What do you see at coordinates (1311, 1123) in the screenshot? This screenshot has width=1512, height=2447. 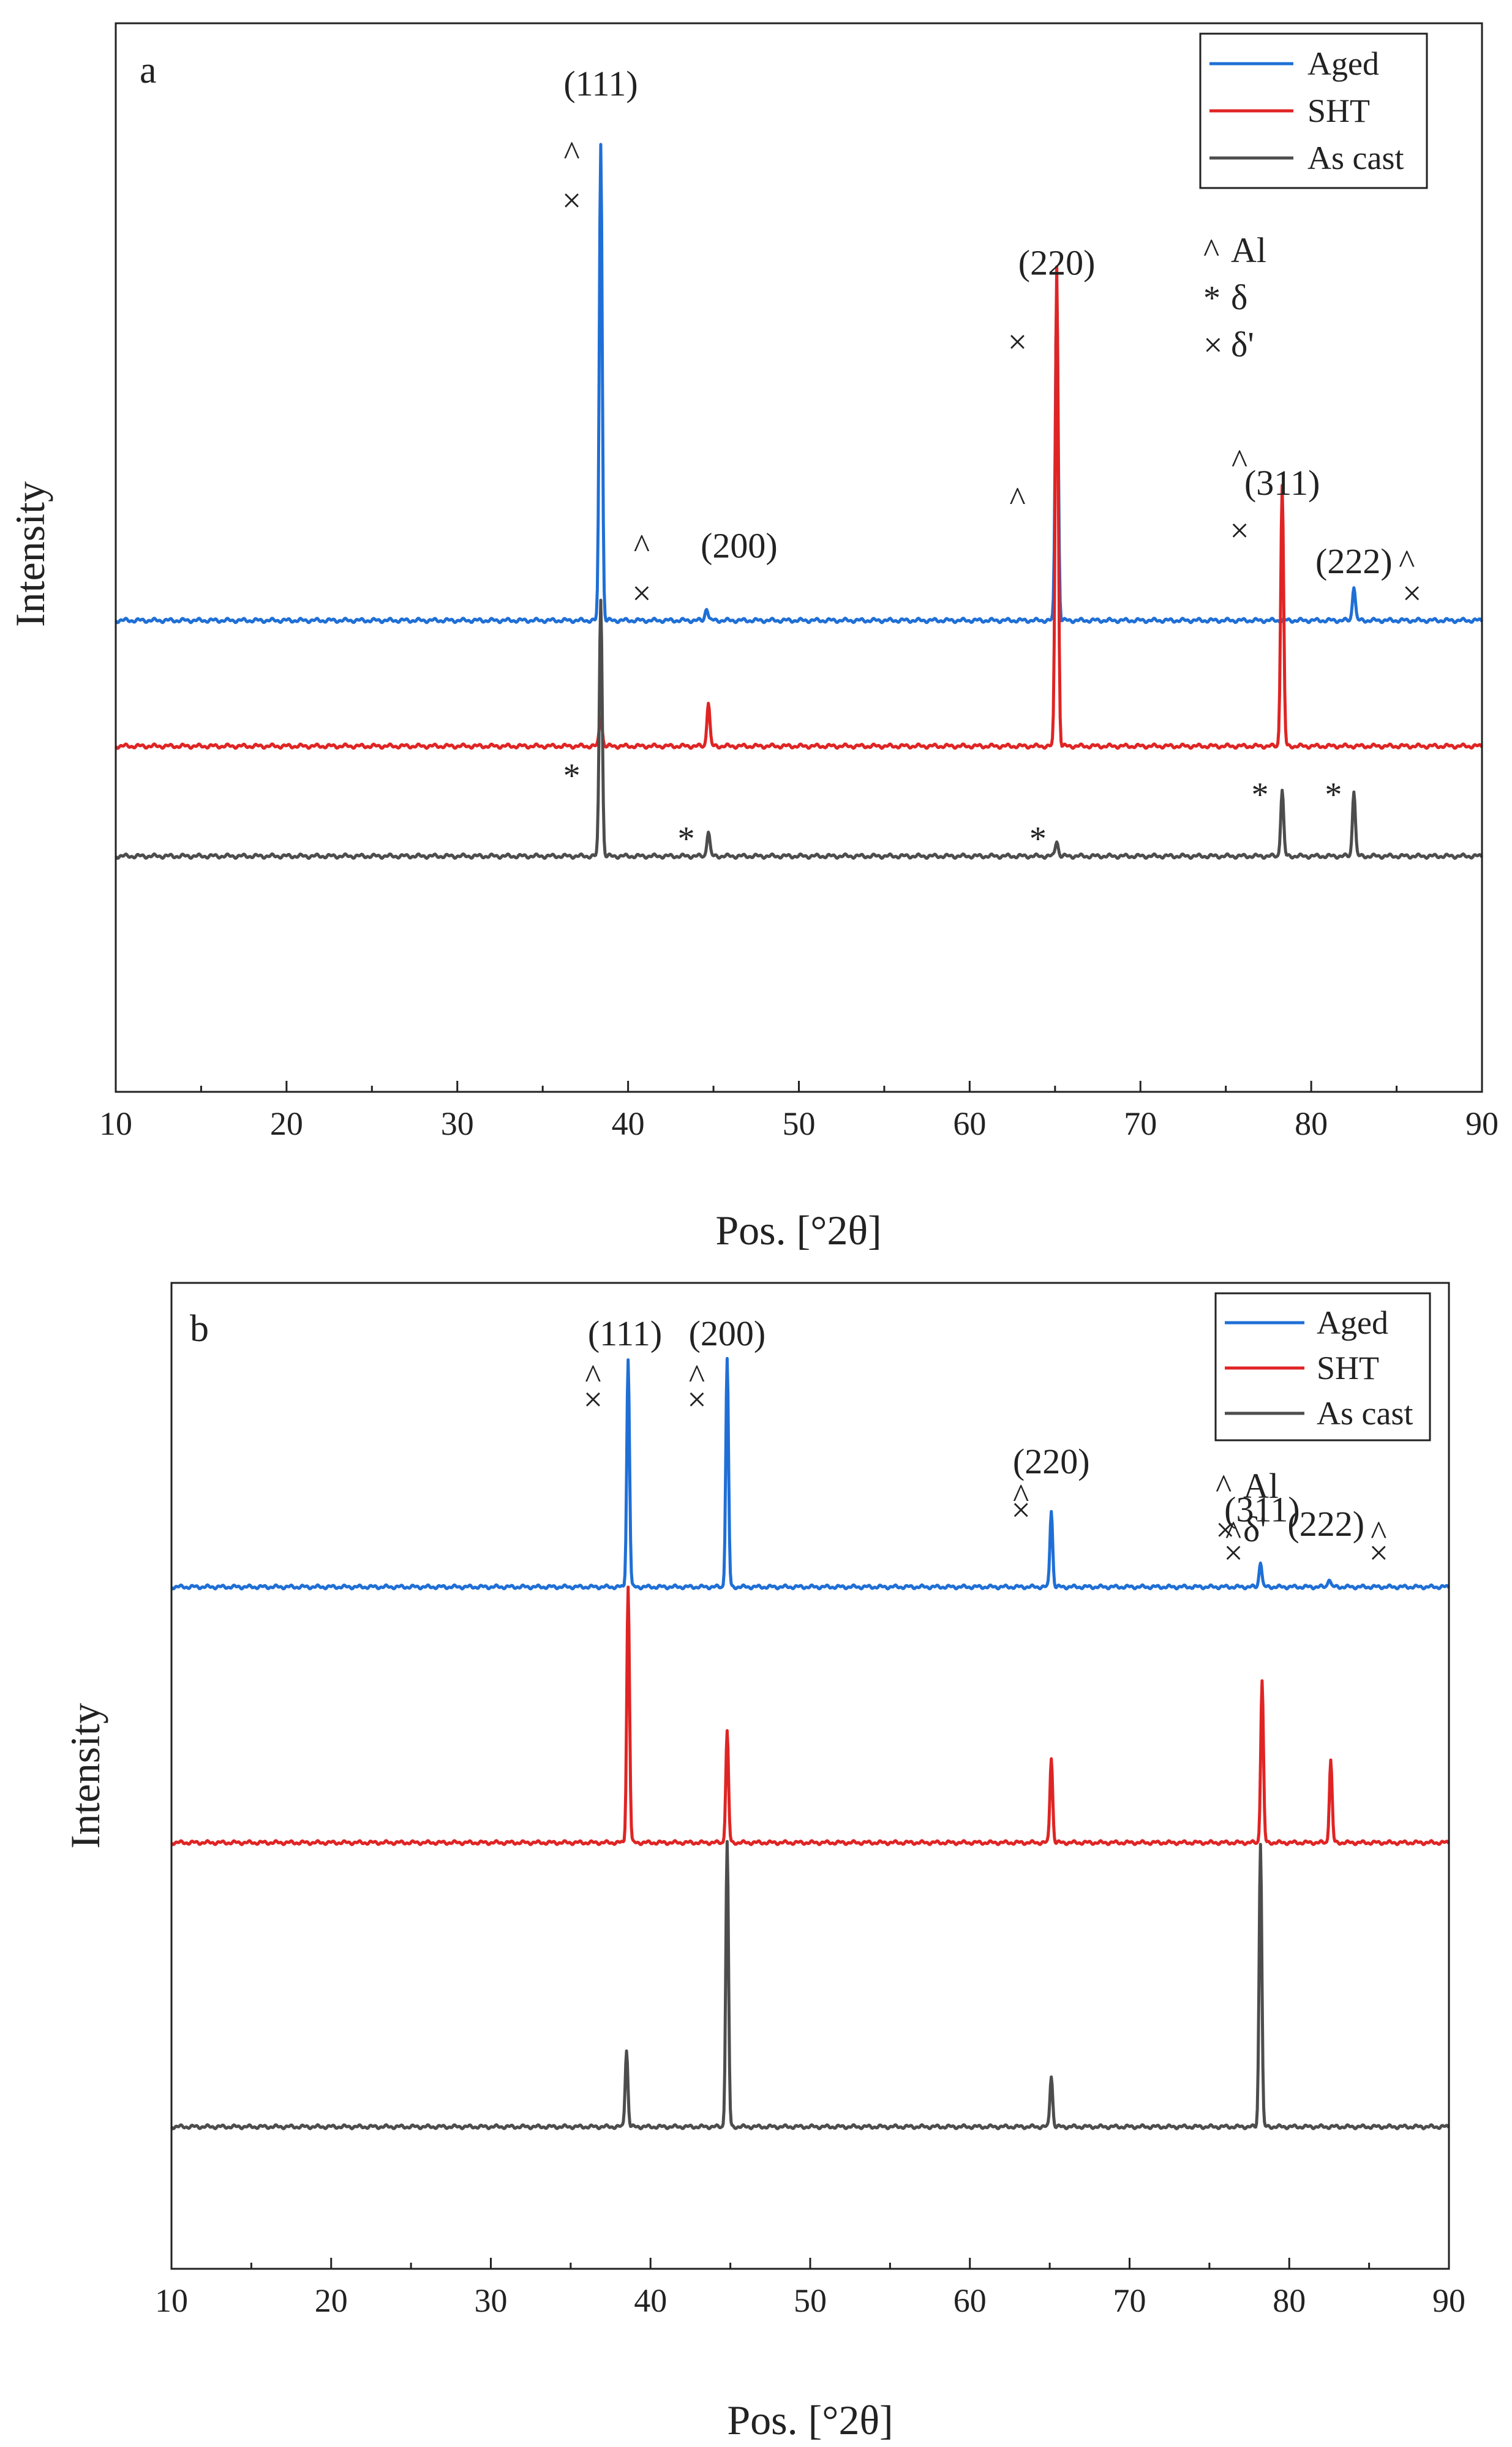 I see `panel-a-x-tick-label-80: 80` at bounding box center [1311, 1123].